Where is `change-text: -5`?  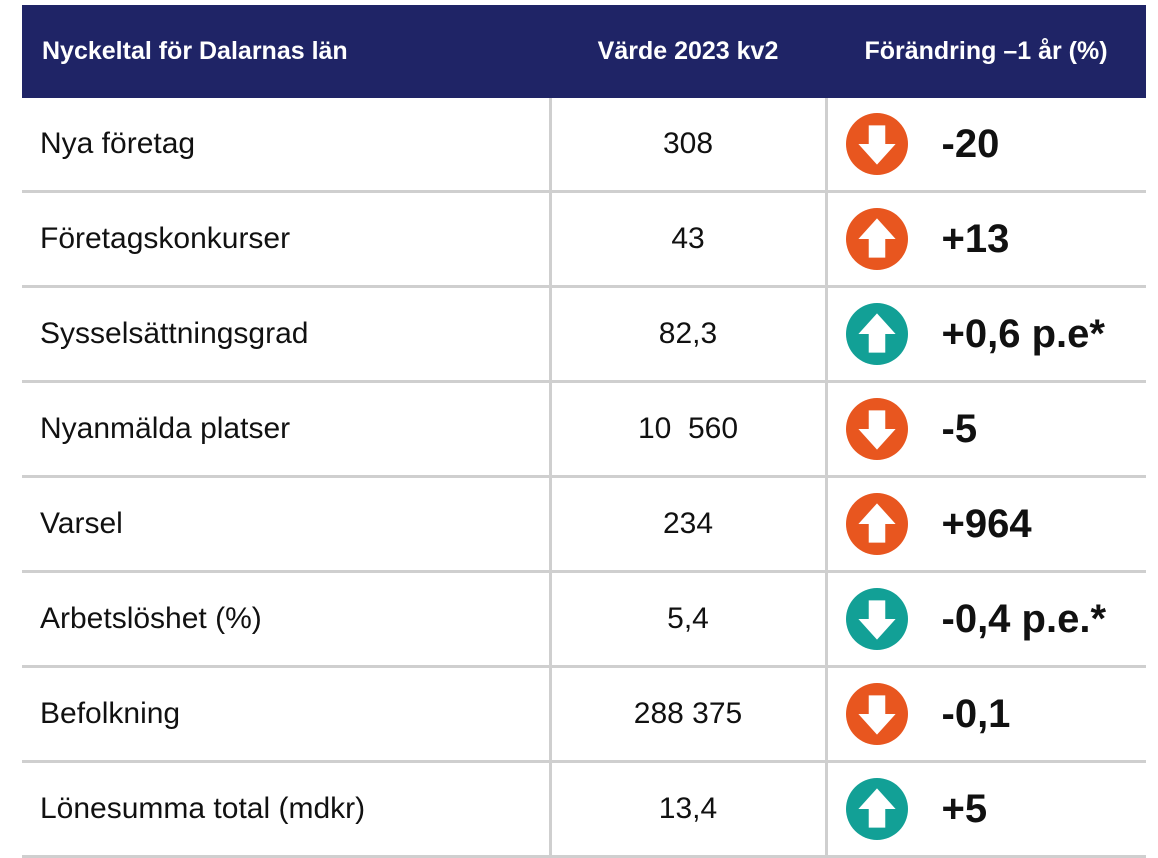
change-text: -5 is located at coordinates (959, 428).